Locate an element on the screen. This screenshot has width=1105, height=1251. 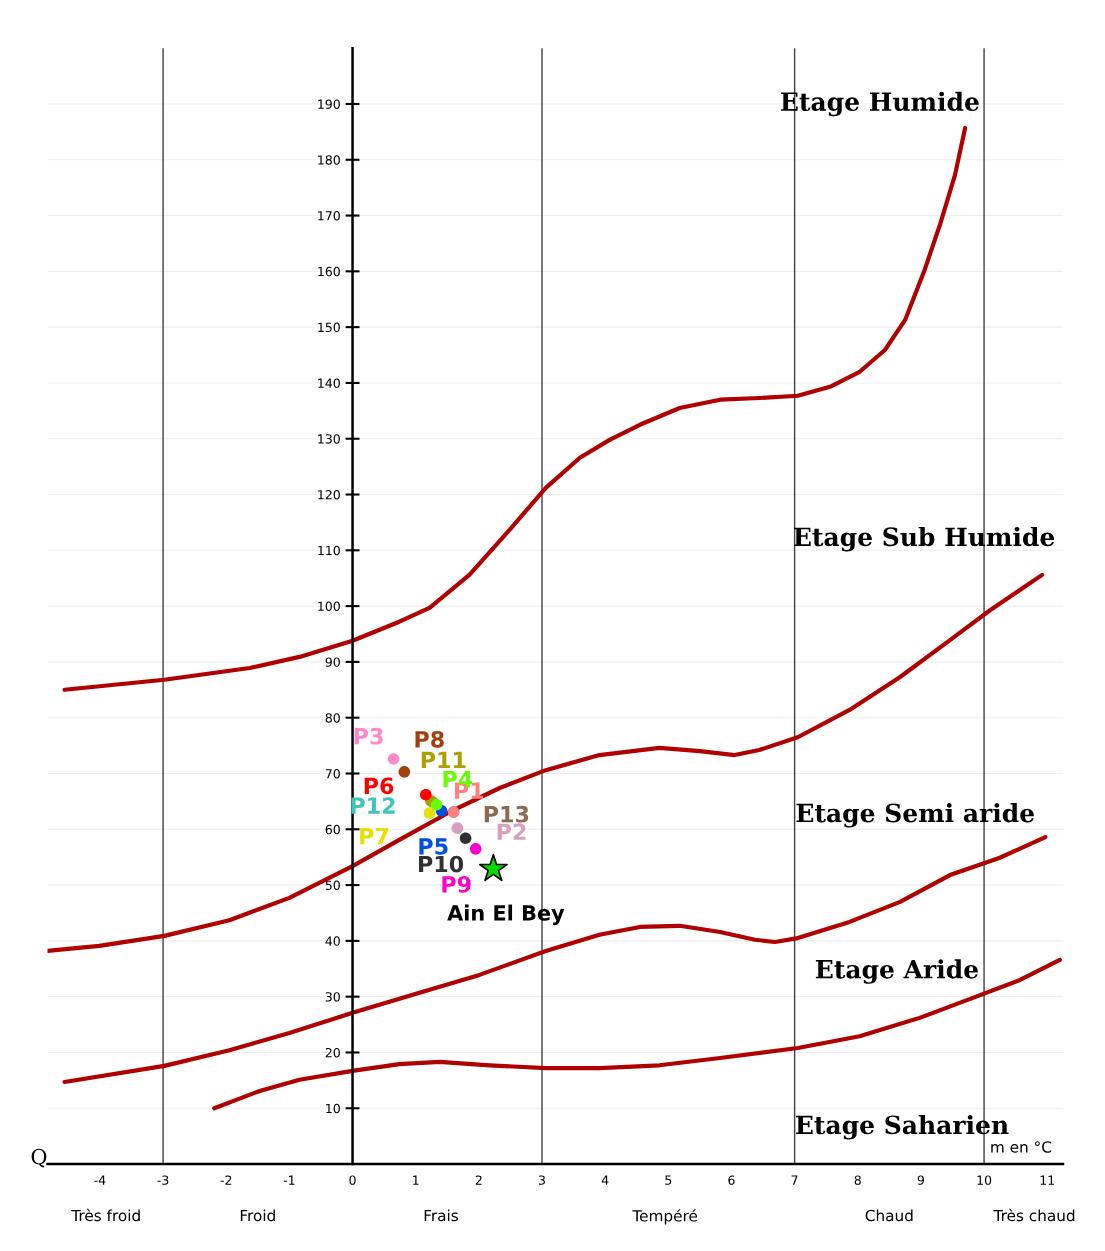
text: Très froid is located at coordinates (105, 1215).